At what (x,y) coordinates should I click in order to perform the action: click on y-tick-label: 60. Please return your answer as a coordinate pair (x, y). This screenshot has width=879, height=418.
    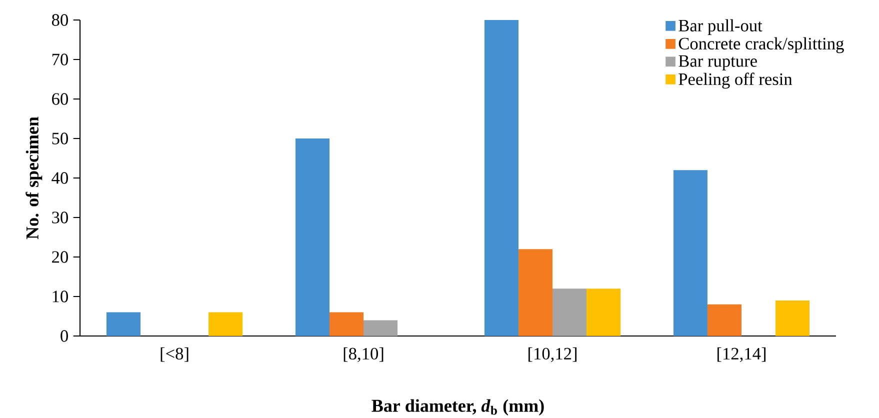
    Looking at the image, I should click on (60, 99).